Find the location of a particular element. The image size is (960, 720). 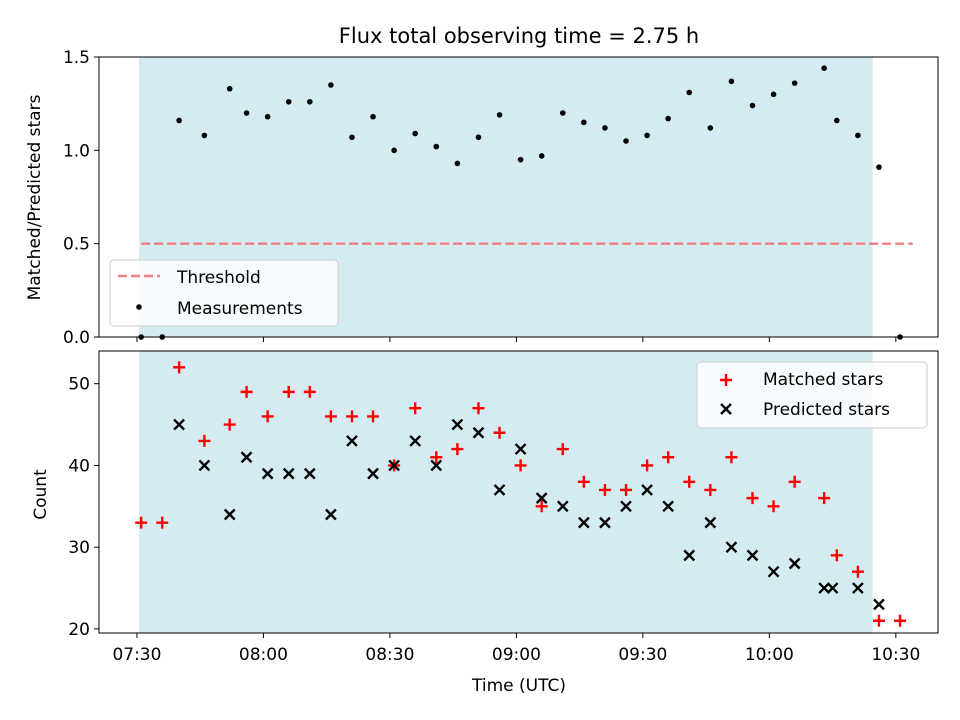

legend-predicted-label: Predicted stars is located at coordinates (826, 410).